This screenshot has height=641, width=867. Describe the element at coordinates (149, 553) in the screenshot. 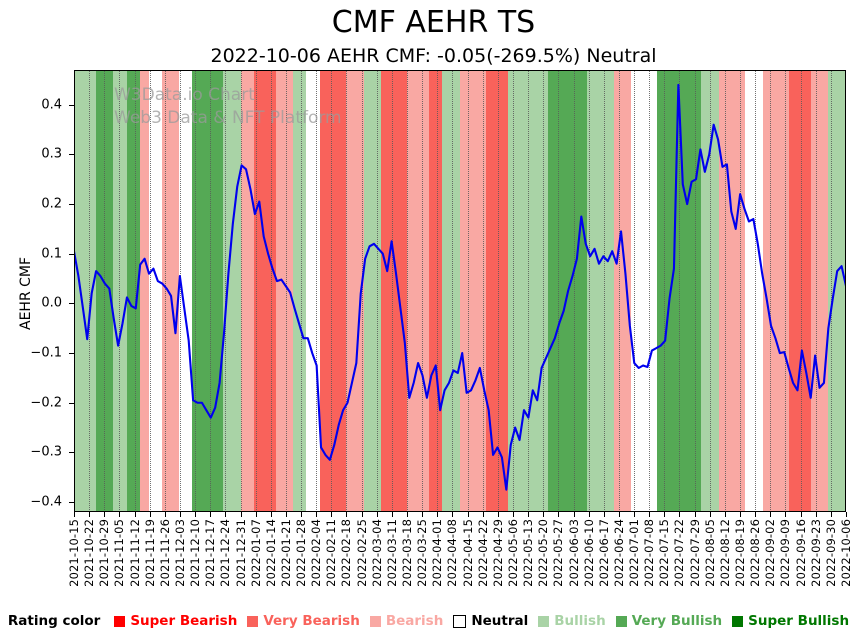

I see `x-tick-label: 2021-11-19` at that location.